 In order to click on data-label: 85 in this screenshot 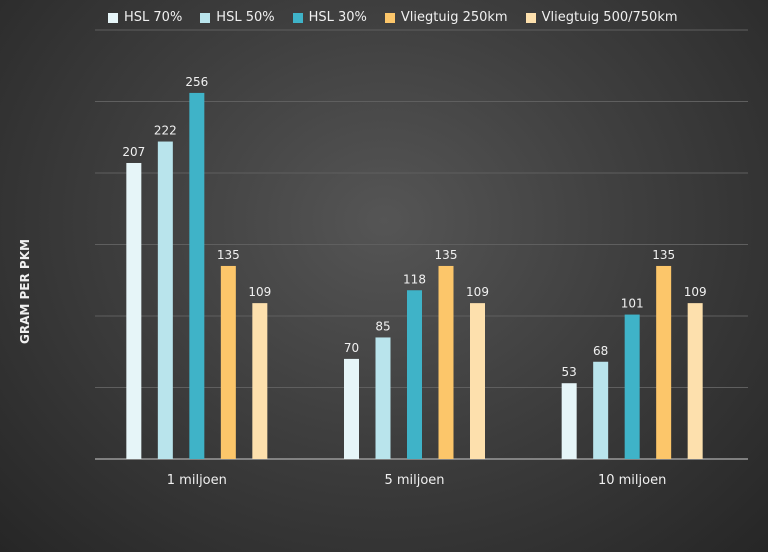, I will do `click(382, 326)`.